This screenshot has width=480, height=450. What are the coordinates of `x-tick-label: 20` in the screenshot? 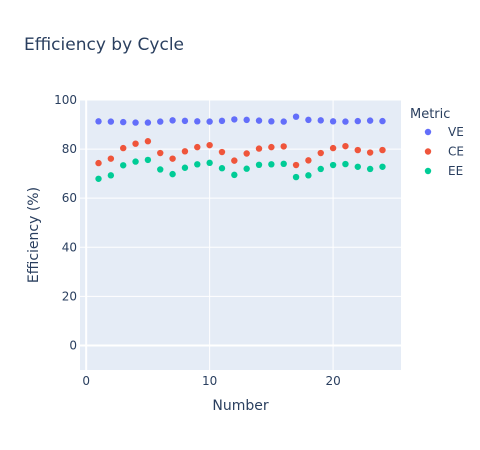 It's located at (332, 381).